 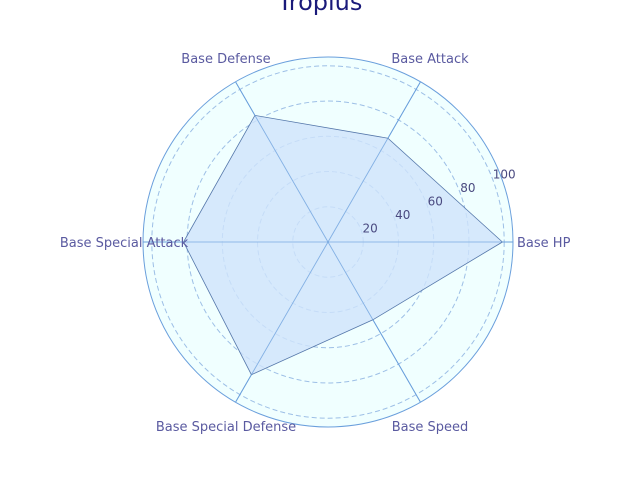 I want to click on chart-title: Tropius, so click(x=320, y=8).